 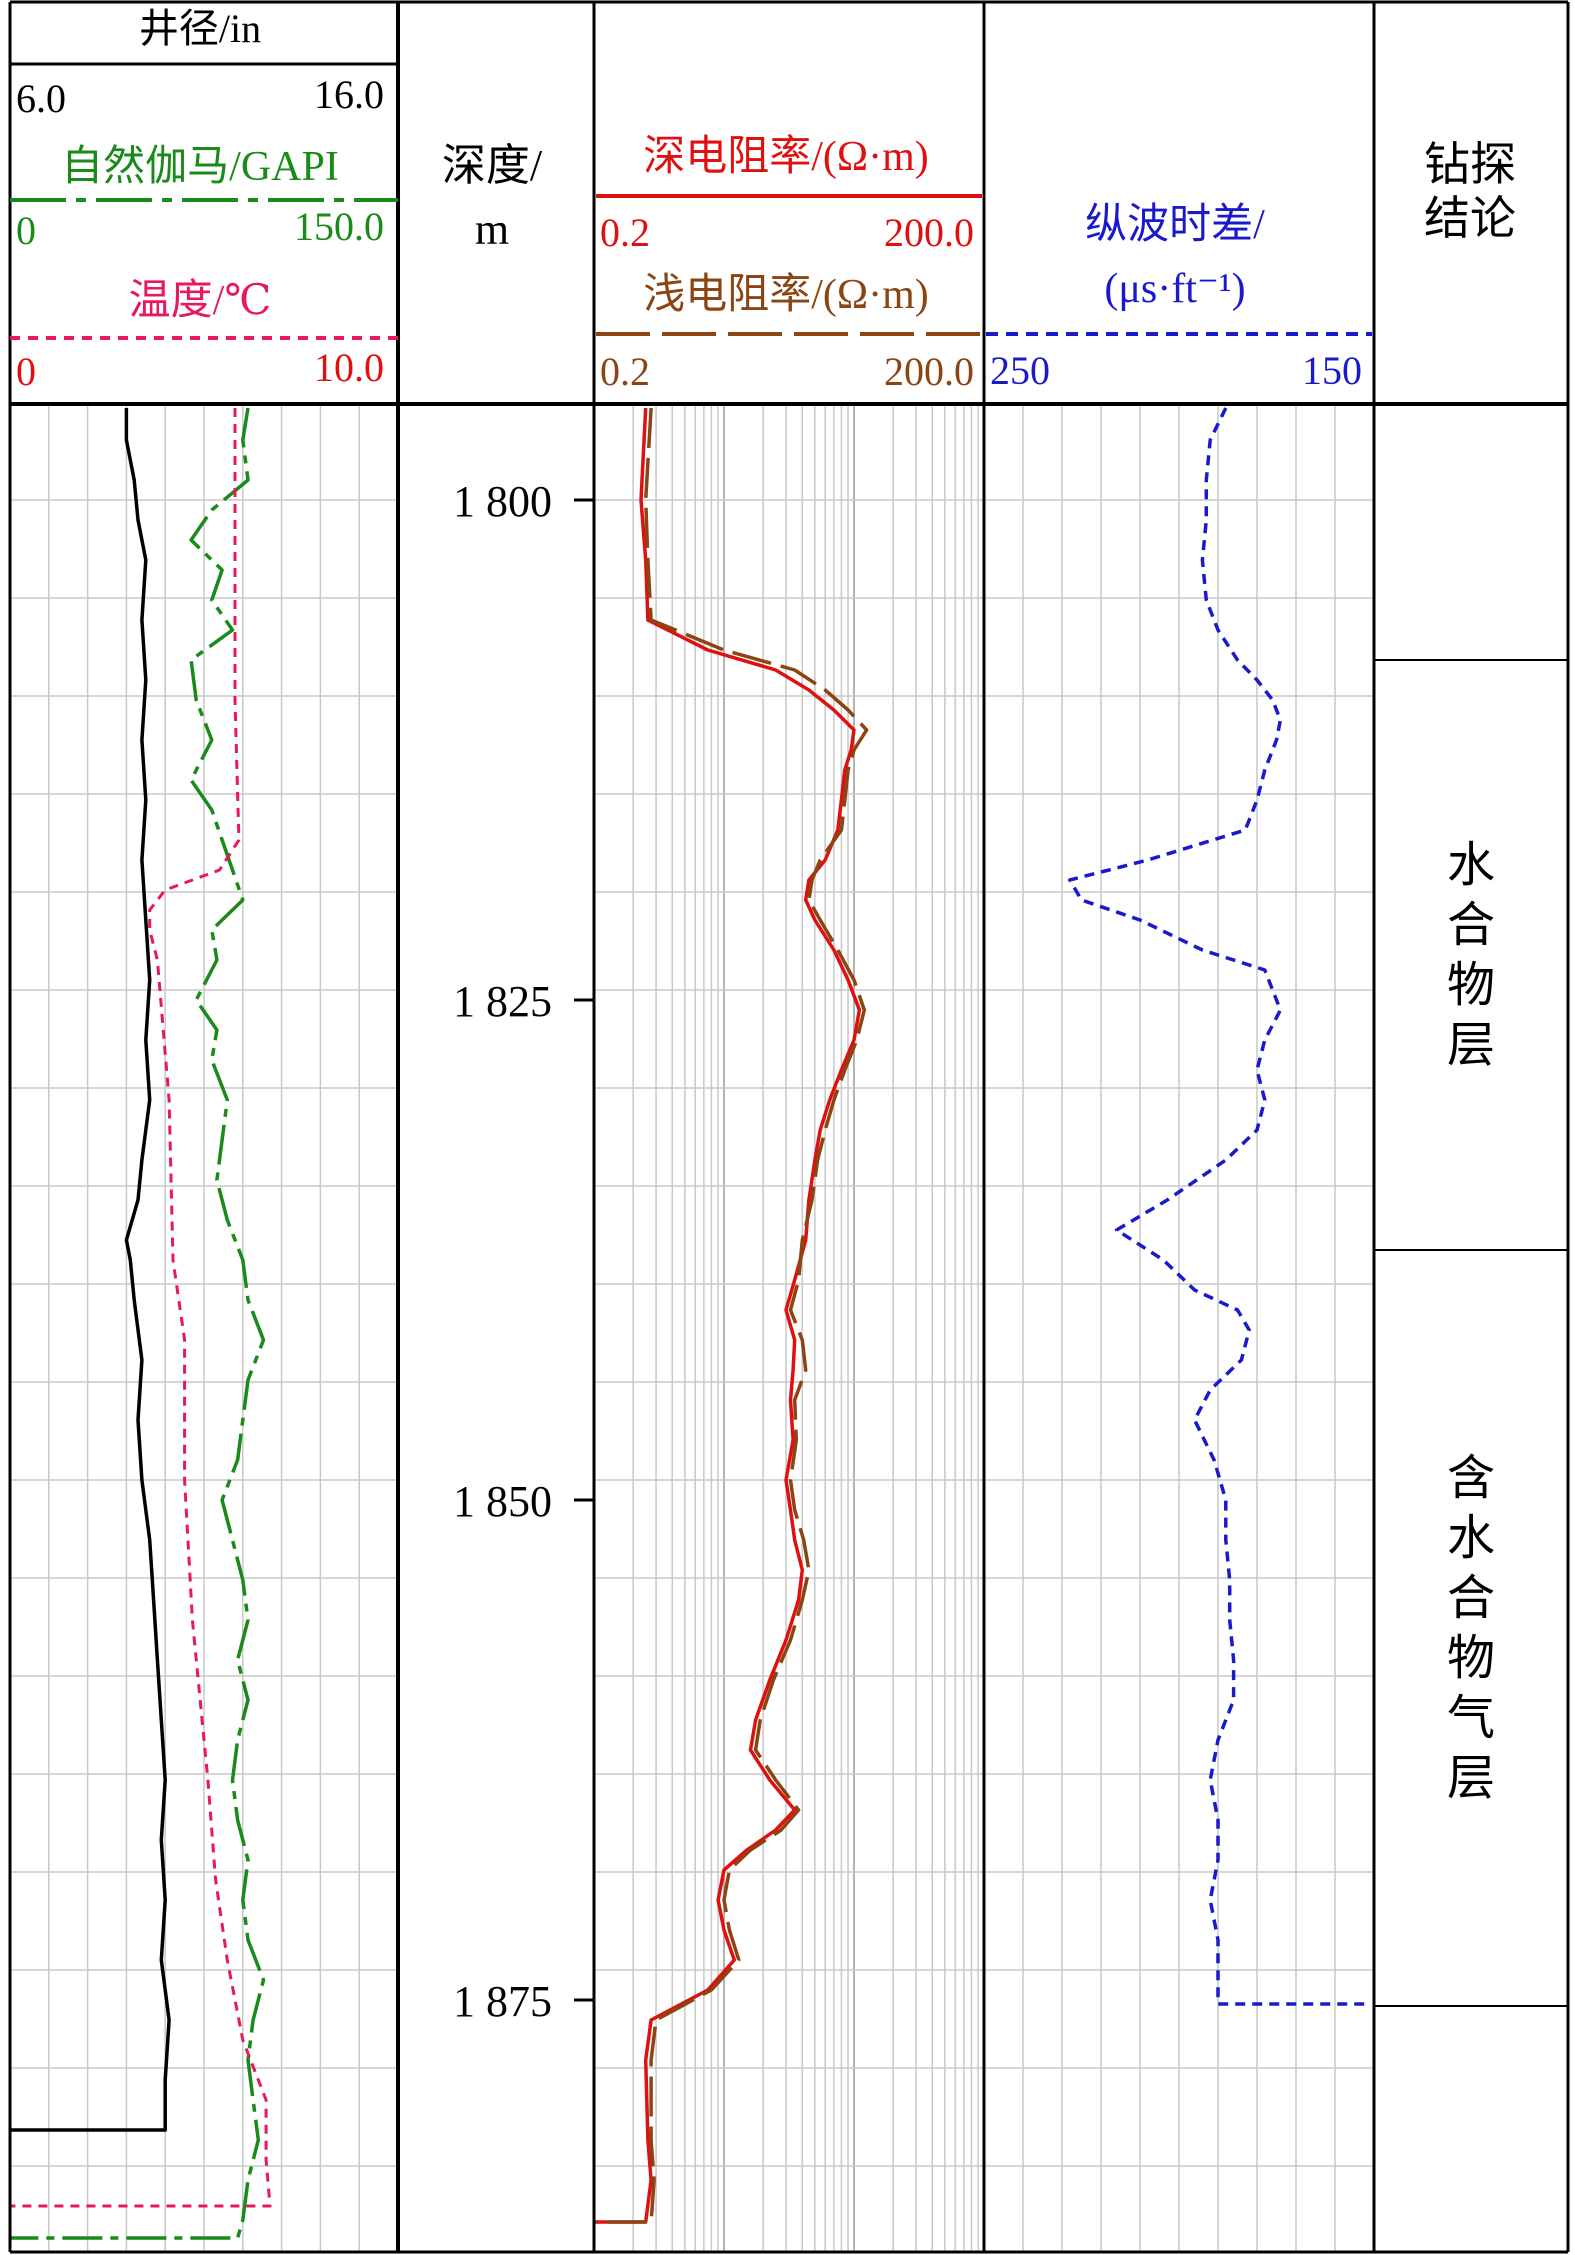 I want to click on gamma-max: 150.0, so click(x=339, y=226).